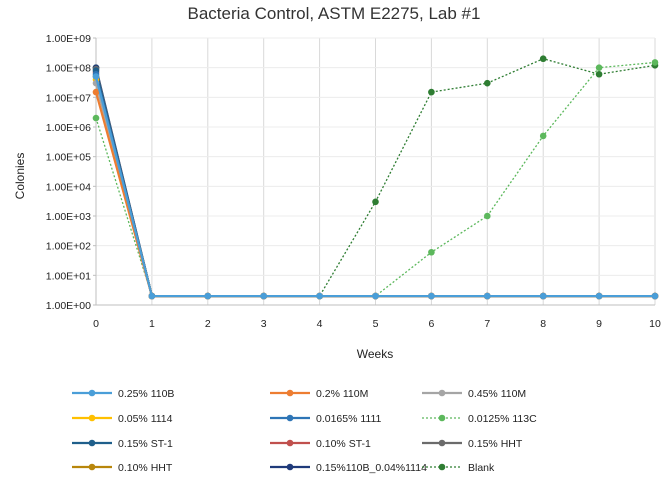  I want to click on x-axis-title: Weeks, so click(375, 354).